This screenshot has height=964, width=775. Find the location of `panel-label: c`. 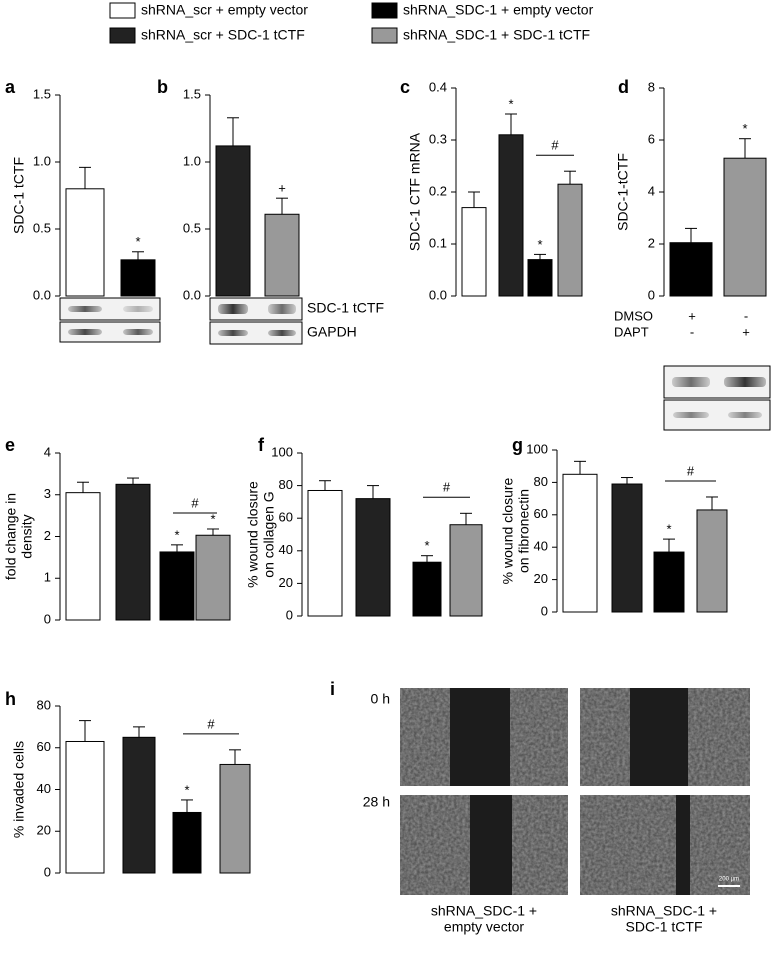

panel-label: c is located at coordinates (405, 87).